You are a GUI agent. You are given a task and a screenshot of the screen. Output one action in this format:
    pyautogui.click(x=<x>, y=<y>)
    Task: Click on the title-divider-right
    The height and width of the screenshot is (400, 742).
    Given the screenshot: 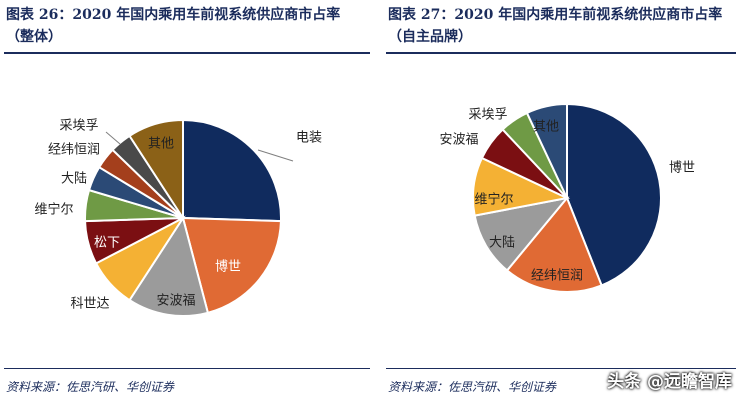 What is the action you would take?
    pyautogui.click(x=561, y=53)
    